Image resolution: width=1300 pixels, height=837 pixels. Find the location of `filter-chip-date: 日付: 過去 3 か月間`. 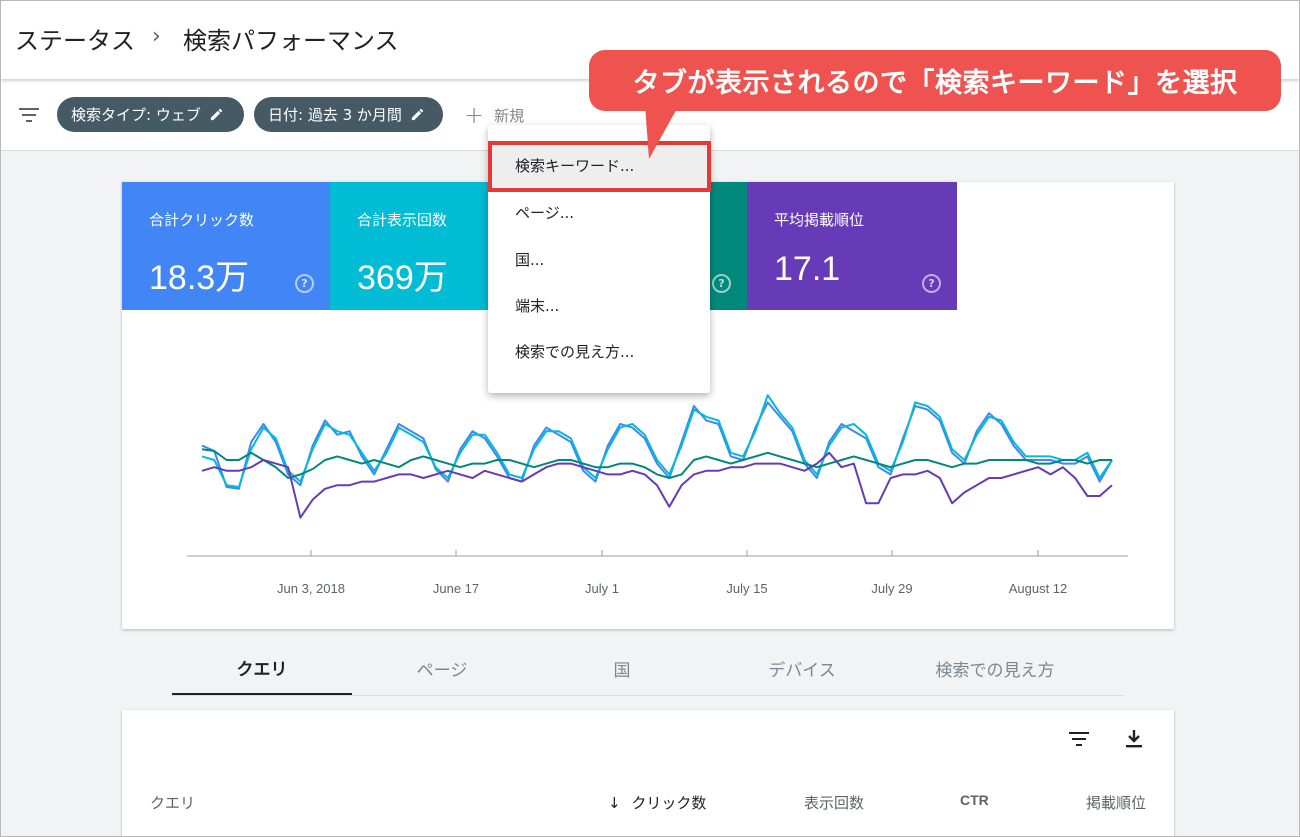

filter-chip-date: 日付: 過去 3 か月間 is located at coordinates (348, 114).